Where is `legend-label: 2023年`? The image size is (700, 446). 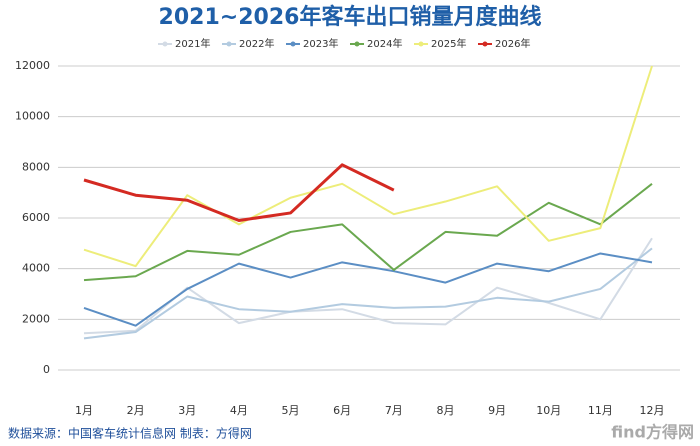
legend-label: 2023年 is located at coordinates (320, 43).